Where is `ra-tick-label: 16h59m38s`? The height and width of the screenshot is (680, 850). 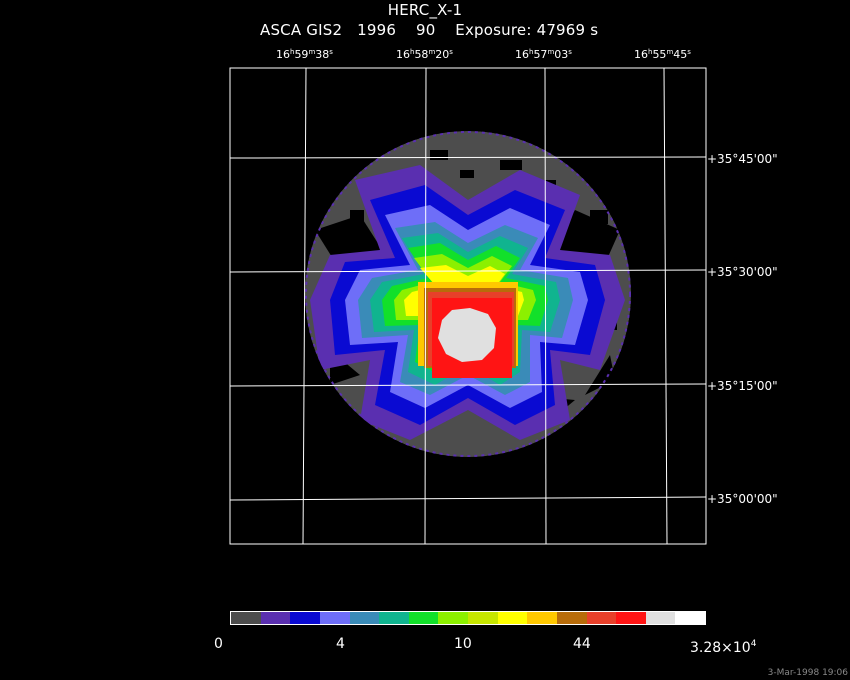
ra-tick-label: 16h59m38s is located at coordinates (304, 54).